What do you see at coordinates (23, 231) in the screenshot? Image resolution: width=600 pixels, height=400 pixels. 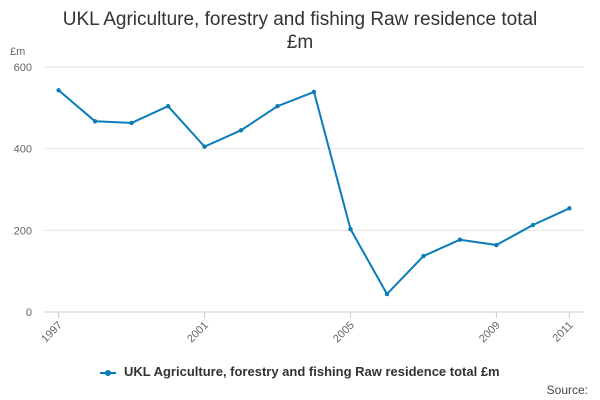 I see `y-tick-label: 200` at bounding box center [23, 231].